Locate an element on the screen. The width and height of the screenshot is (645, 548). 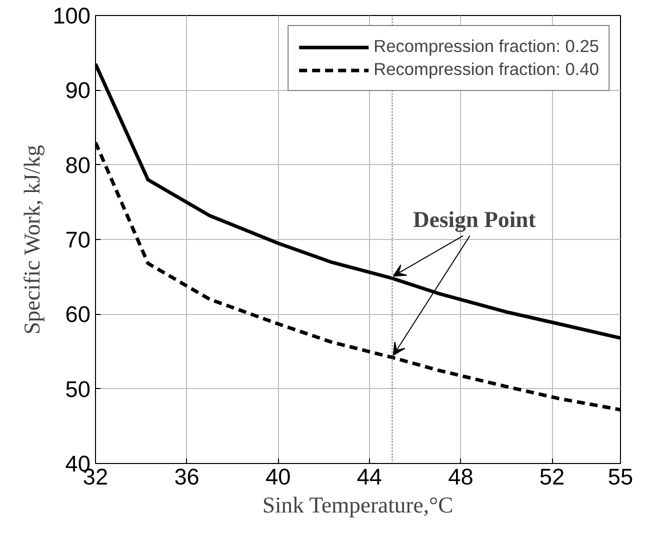
y-axis-title: Specific Work, kJ/kg is located at coordinates (32, 239).